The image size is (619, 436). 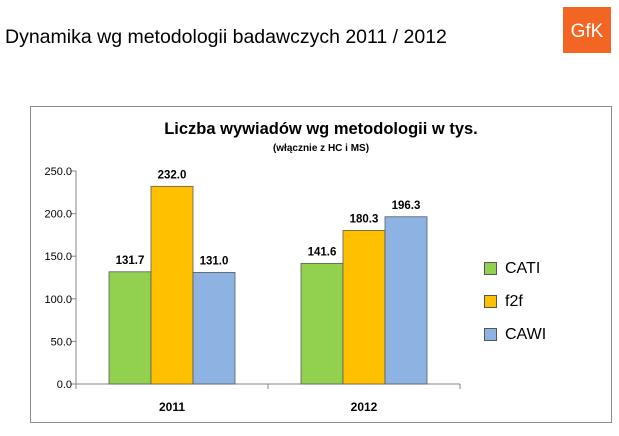 I want to click on bar-f2f-2012, so click(x=364, y=307).